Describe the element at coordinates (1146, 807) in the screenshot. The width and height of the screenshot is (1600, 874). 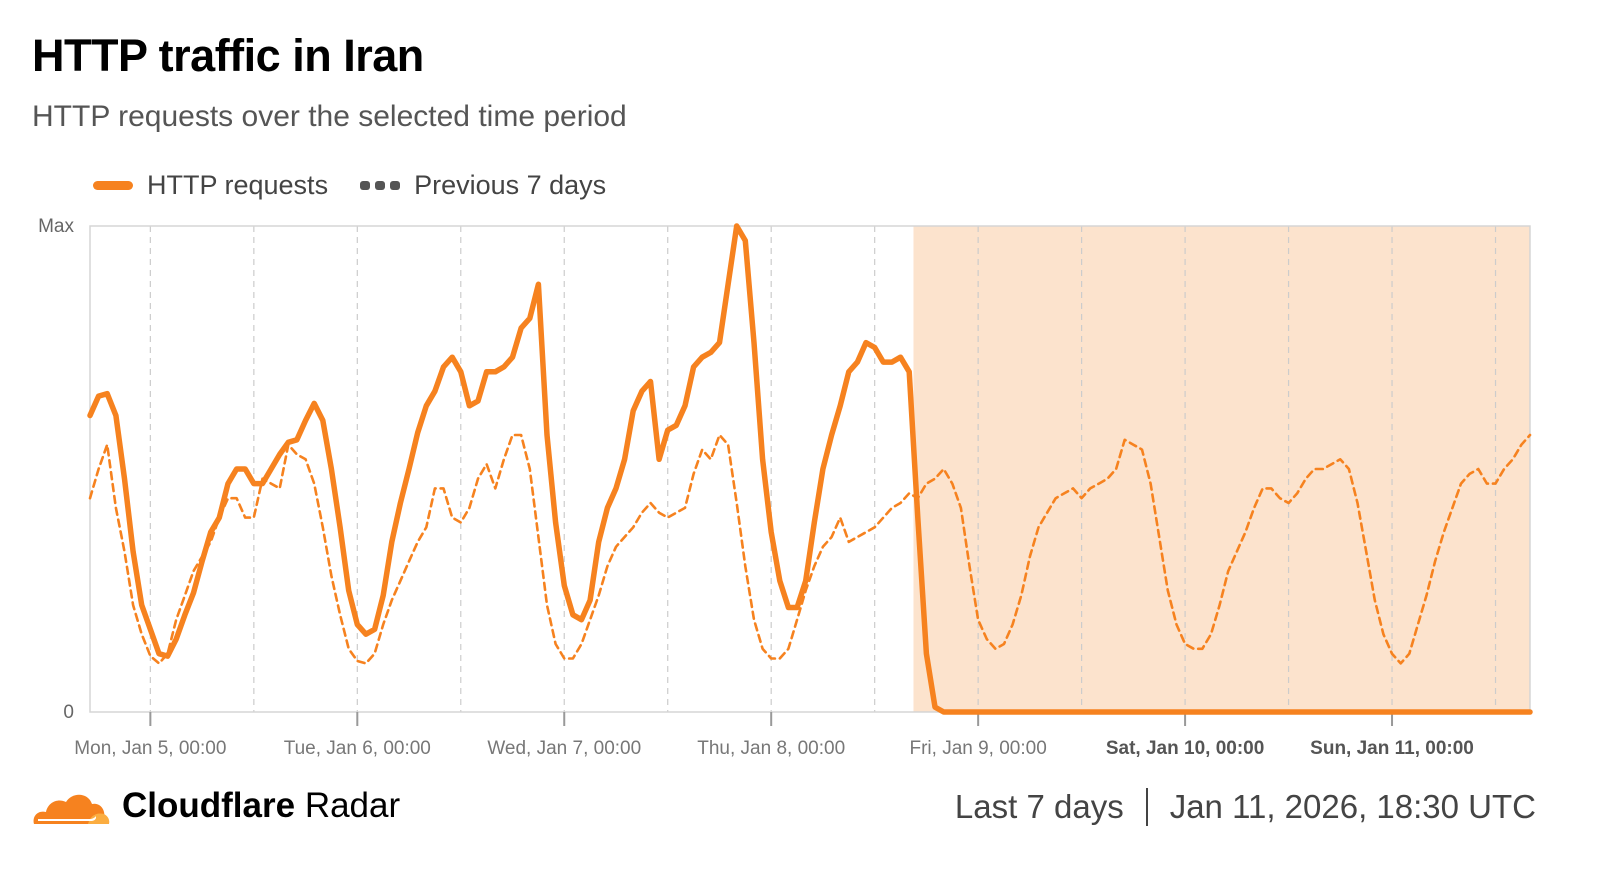
I see `divider` at that location.